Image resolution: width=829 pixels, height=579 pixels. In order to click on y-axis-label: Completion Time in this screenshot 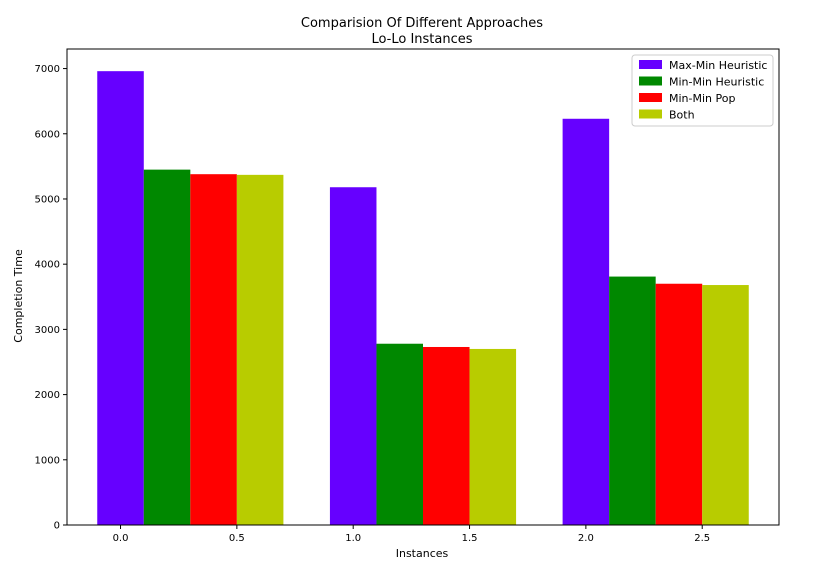, I will do `click(18, 296)`.